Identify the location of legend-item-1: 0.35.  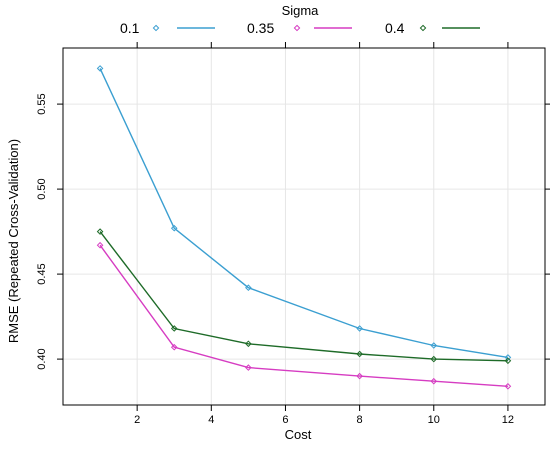
(299, 28).